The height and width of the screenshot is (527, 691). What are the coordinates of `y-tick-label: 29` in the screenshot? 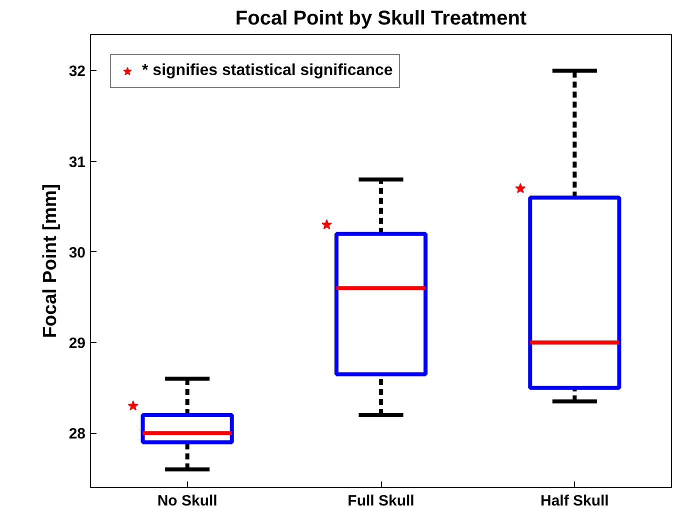 It's located at (77, 343).